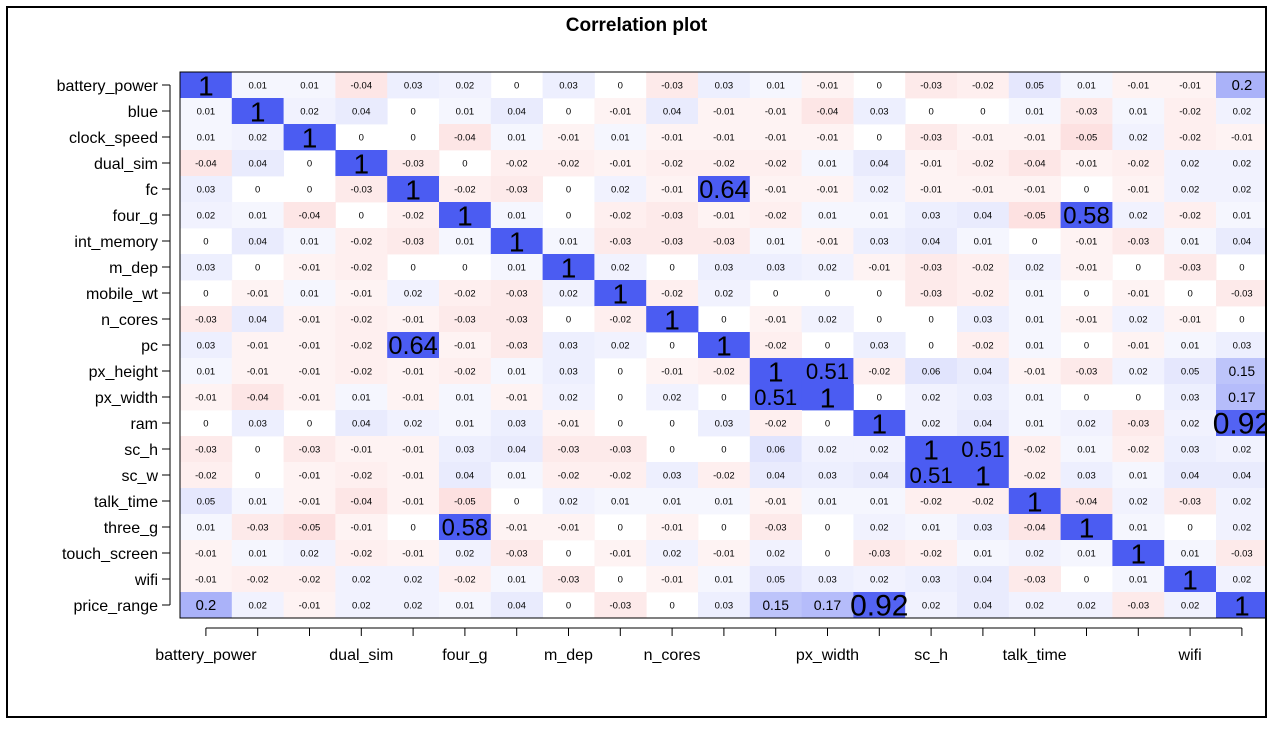  What do you see at coordinates (465, 501) in the screenshot?
I see `cell-value-label: -0.05` at bounding box center [465, 501].